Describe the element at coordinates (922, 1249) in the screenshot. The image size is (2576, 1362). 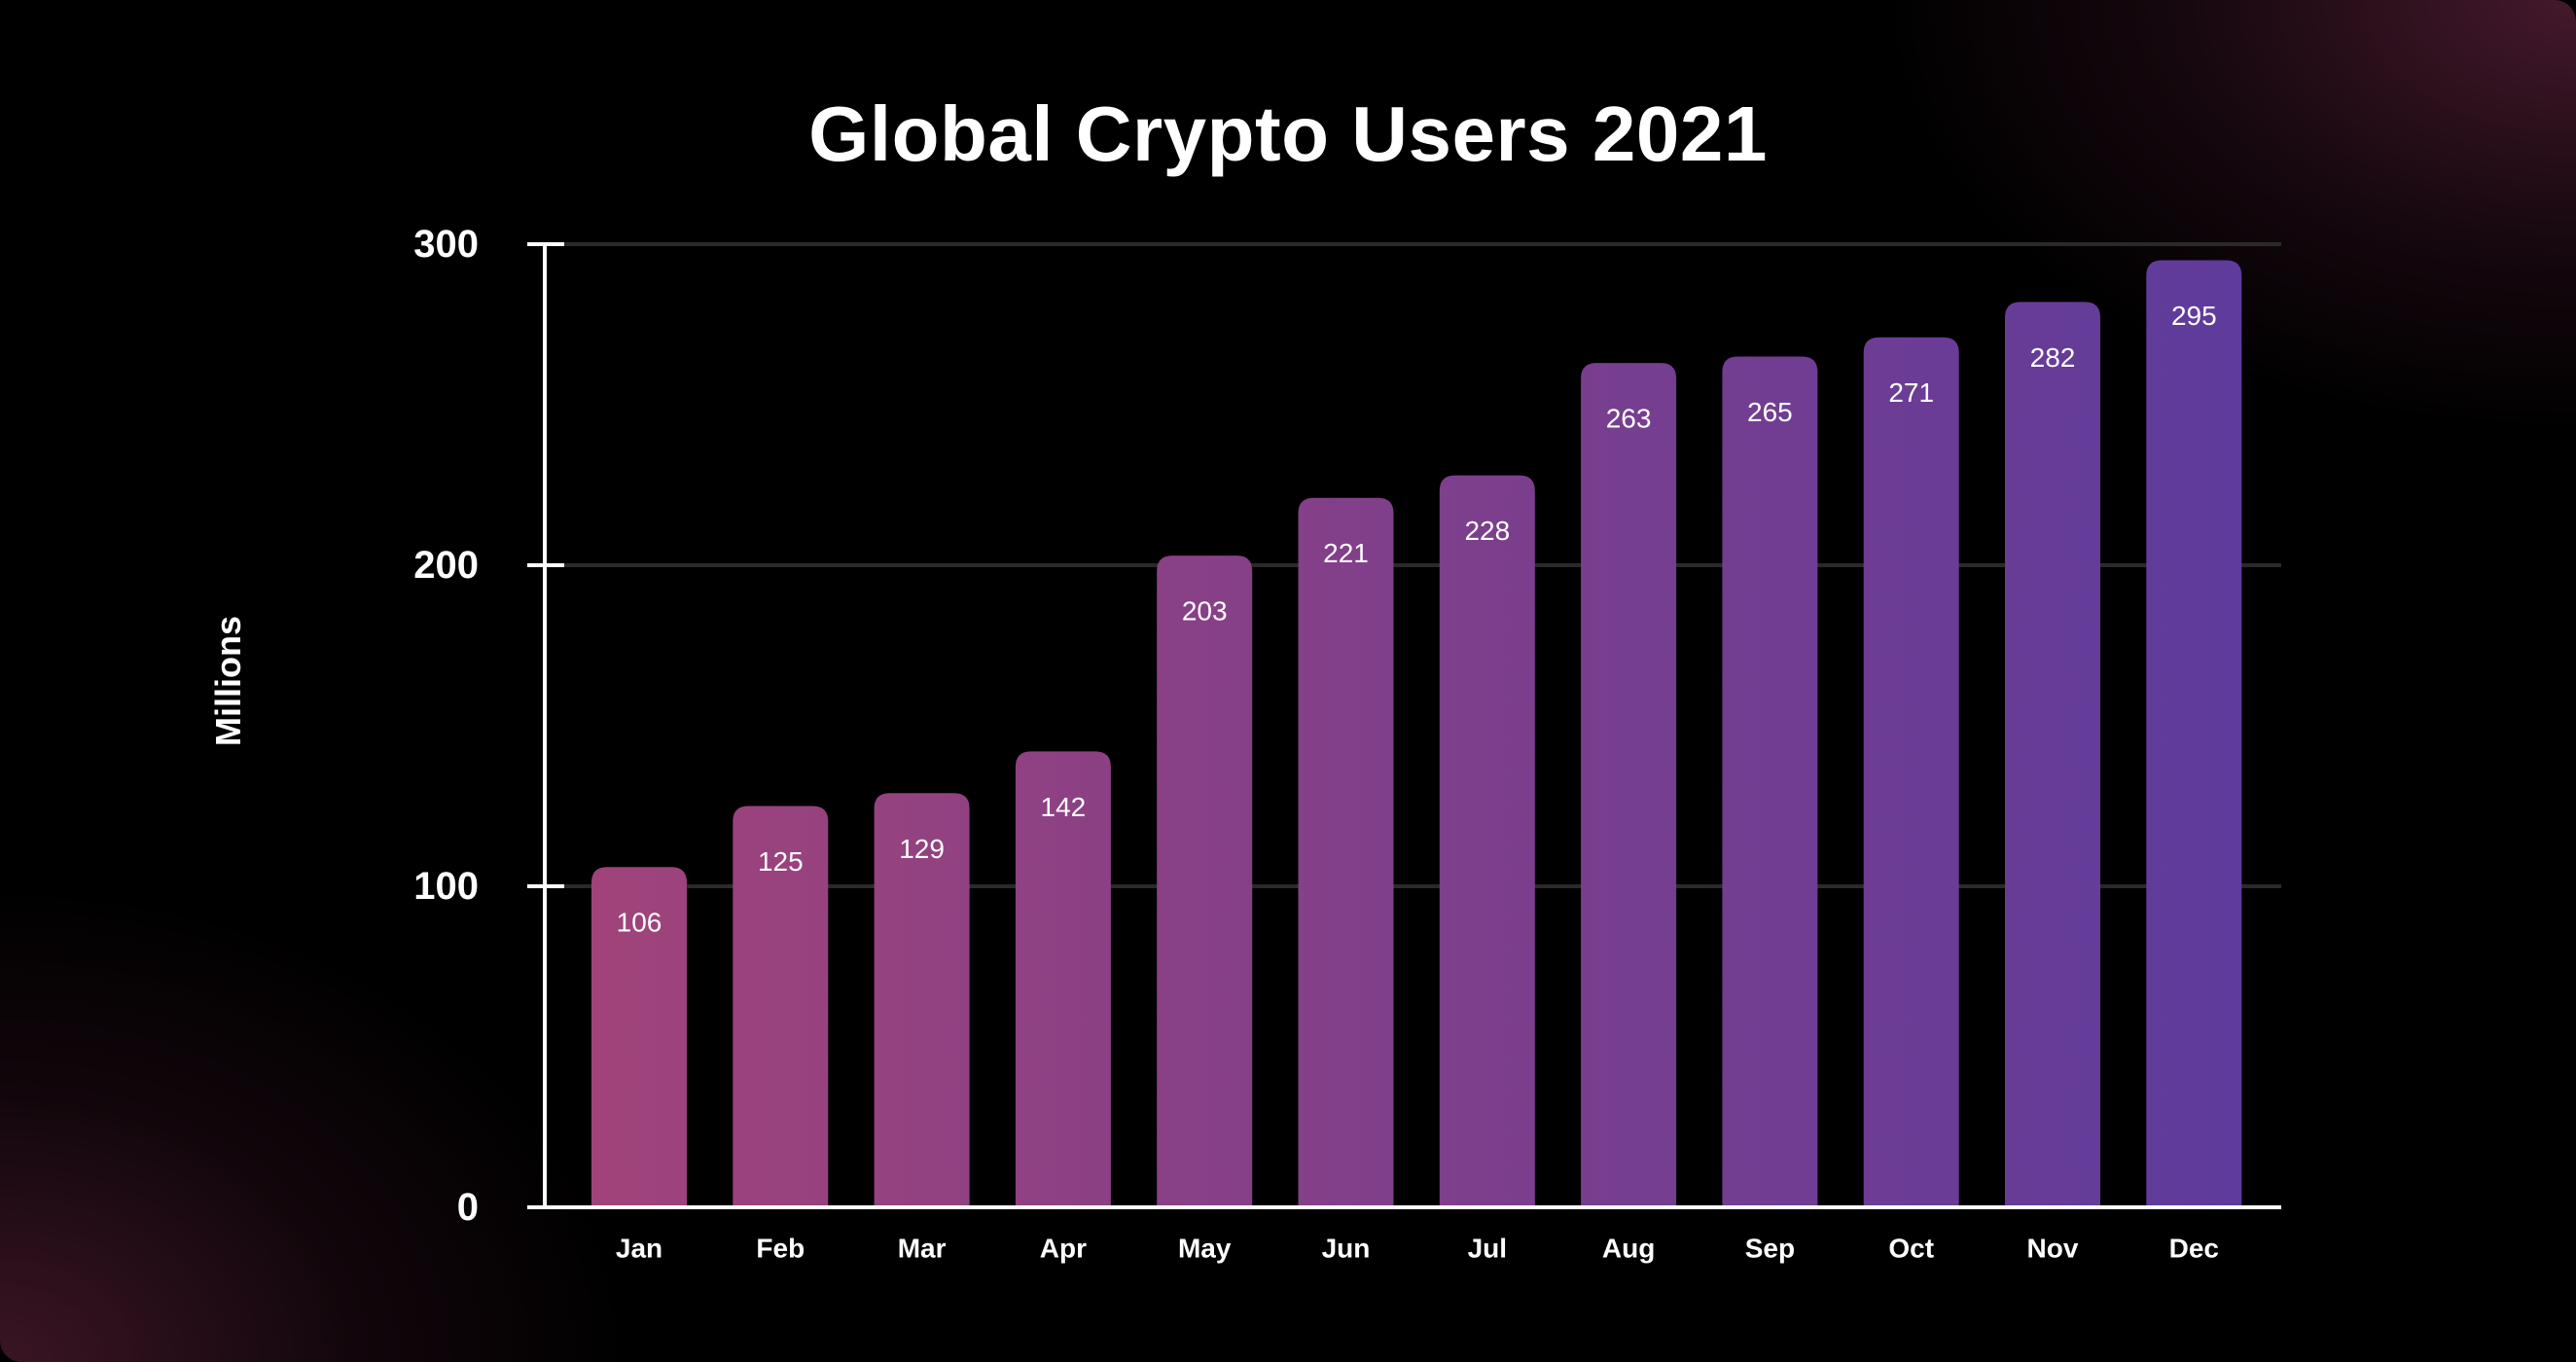
I see `x-tick-label: Mar` at that location.